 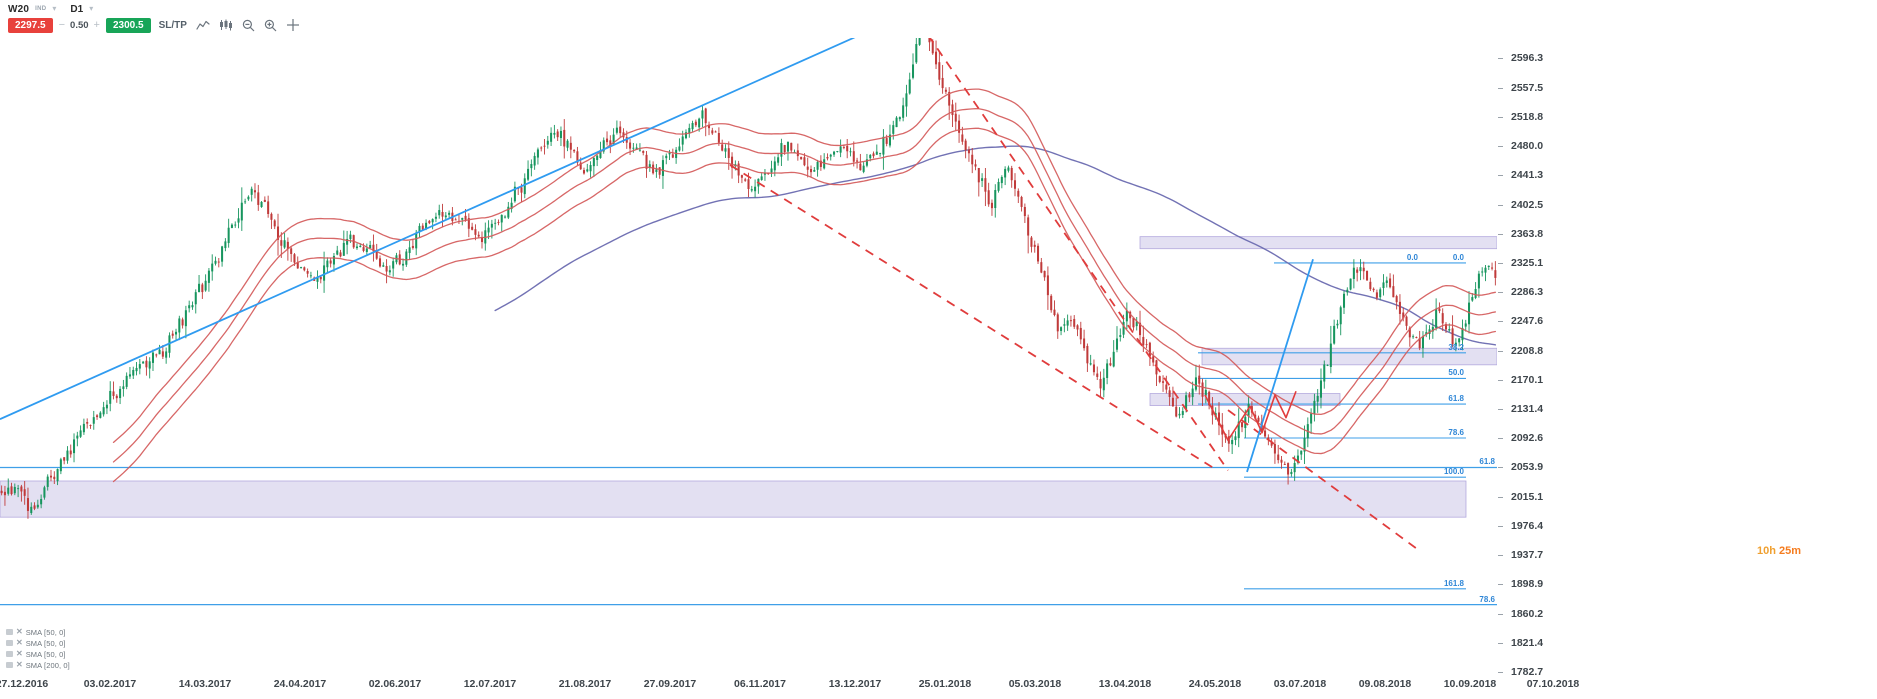 I want to click on legend-item-label: SMA [200, 0], so click(x=47, y=665).